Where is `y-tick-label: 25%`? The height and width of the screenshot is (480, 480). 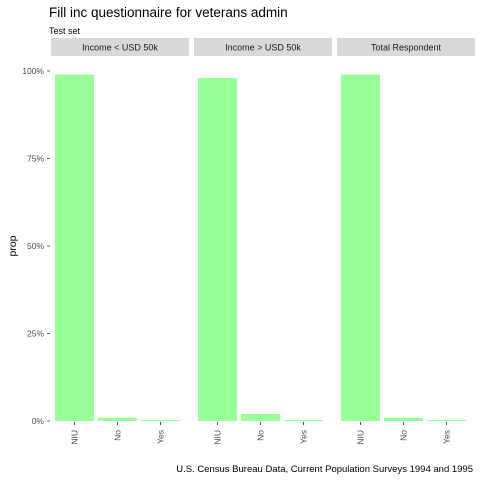
y-tick-label: 25% is located at coordinates (35, 334).